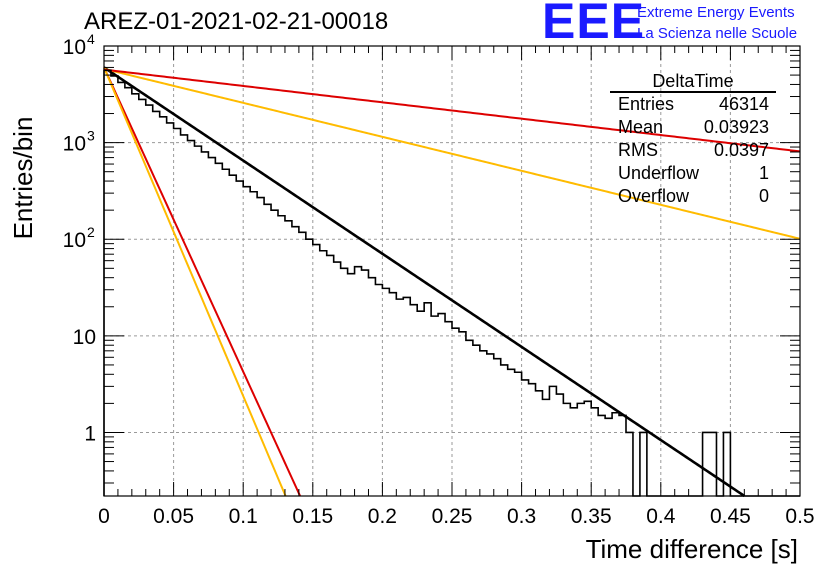  What do you see at coordinates (799, 516) in the screenshot?
I see `x-tick-label: 0.5` at bounding box center [799, 516].